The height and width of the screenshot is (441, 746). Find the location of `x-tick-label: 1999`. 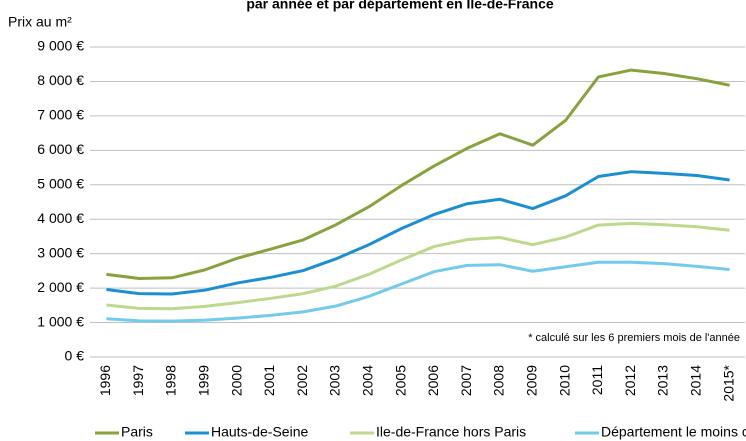

x-tick-label: 1999 is located at coordinates (204, 380).